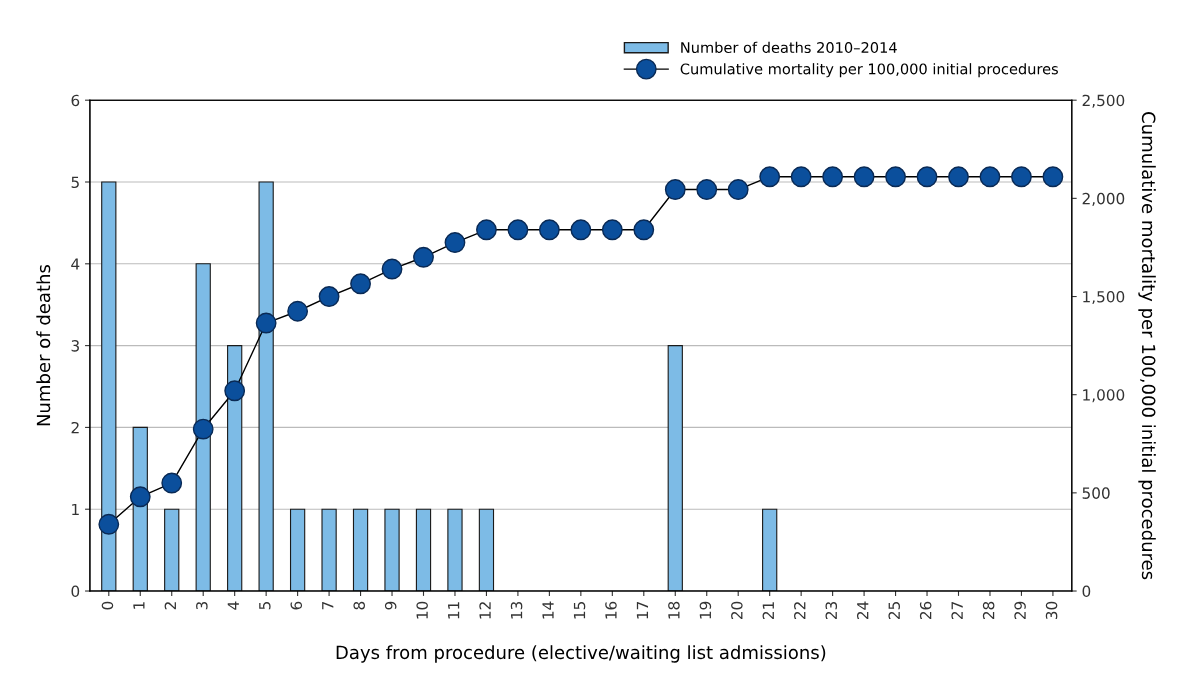 This screenshot has height=677, width=1183. What do you see at coordinates (988, 610) in the screenshot?
I see `x-tick-label: 28` at bounding box center [988, 610].